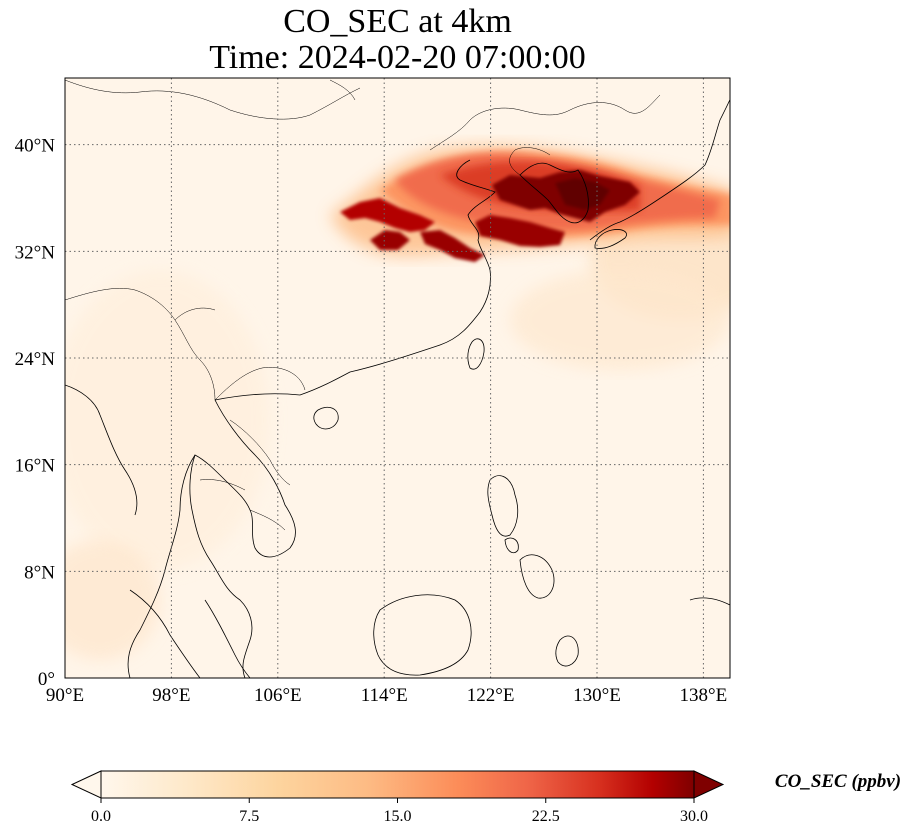 The height and width of the screenshot is (836, 916). Describe the element at coordinates (101, 816) in the screenshot. I see `colorbar-tick-label: 0.0` at that location.